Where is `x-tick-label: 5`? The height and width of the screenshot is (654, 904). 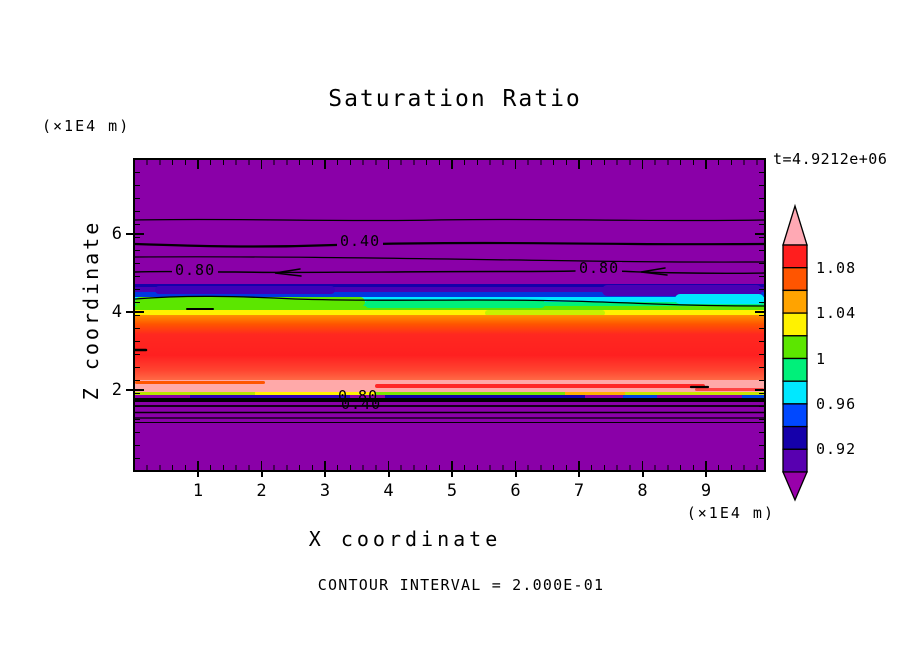
x-tick-label: 5 is located at coordinates (452, 491).